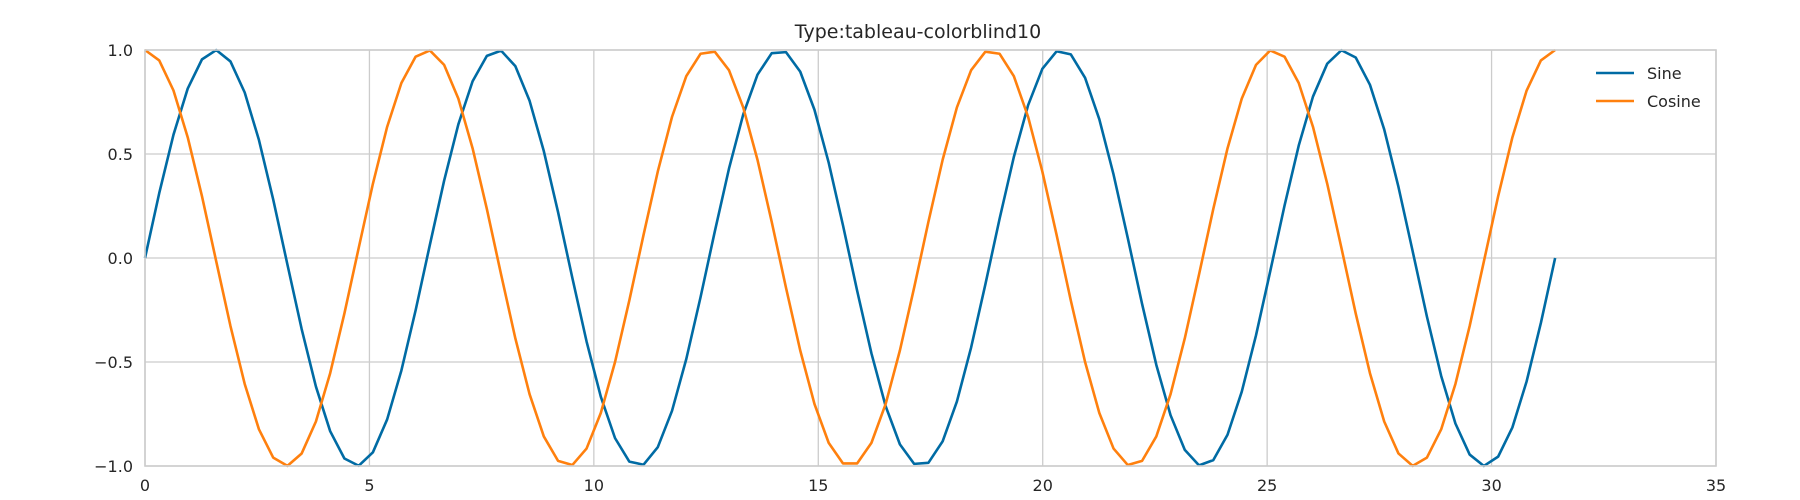 Image resolution: width=1800 pixels, height=500 pixels. I want to click on x-tick-label: 0, so click(145, 485).